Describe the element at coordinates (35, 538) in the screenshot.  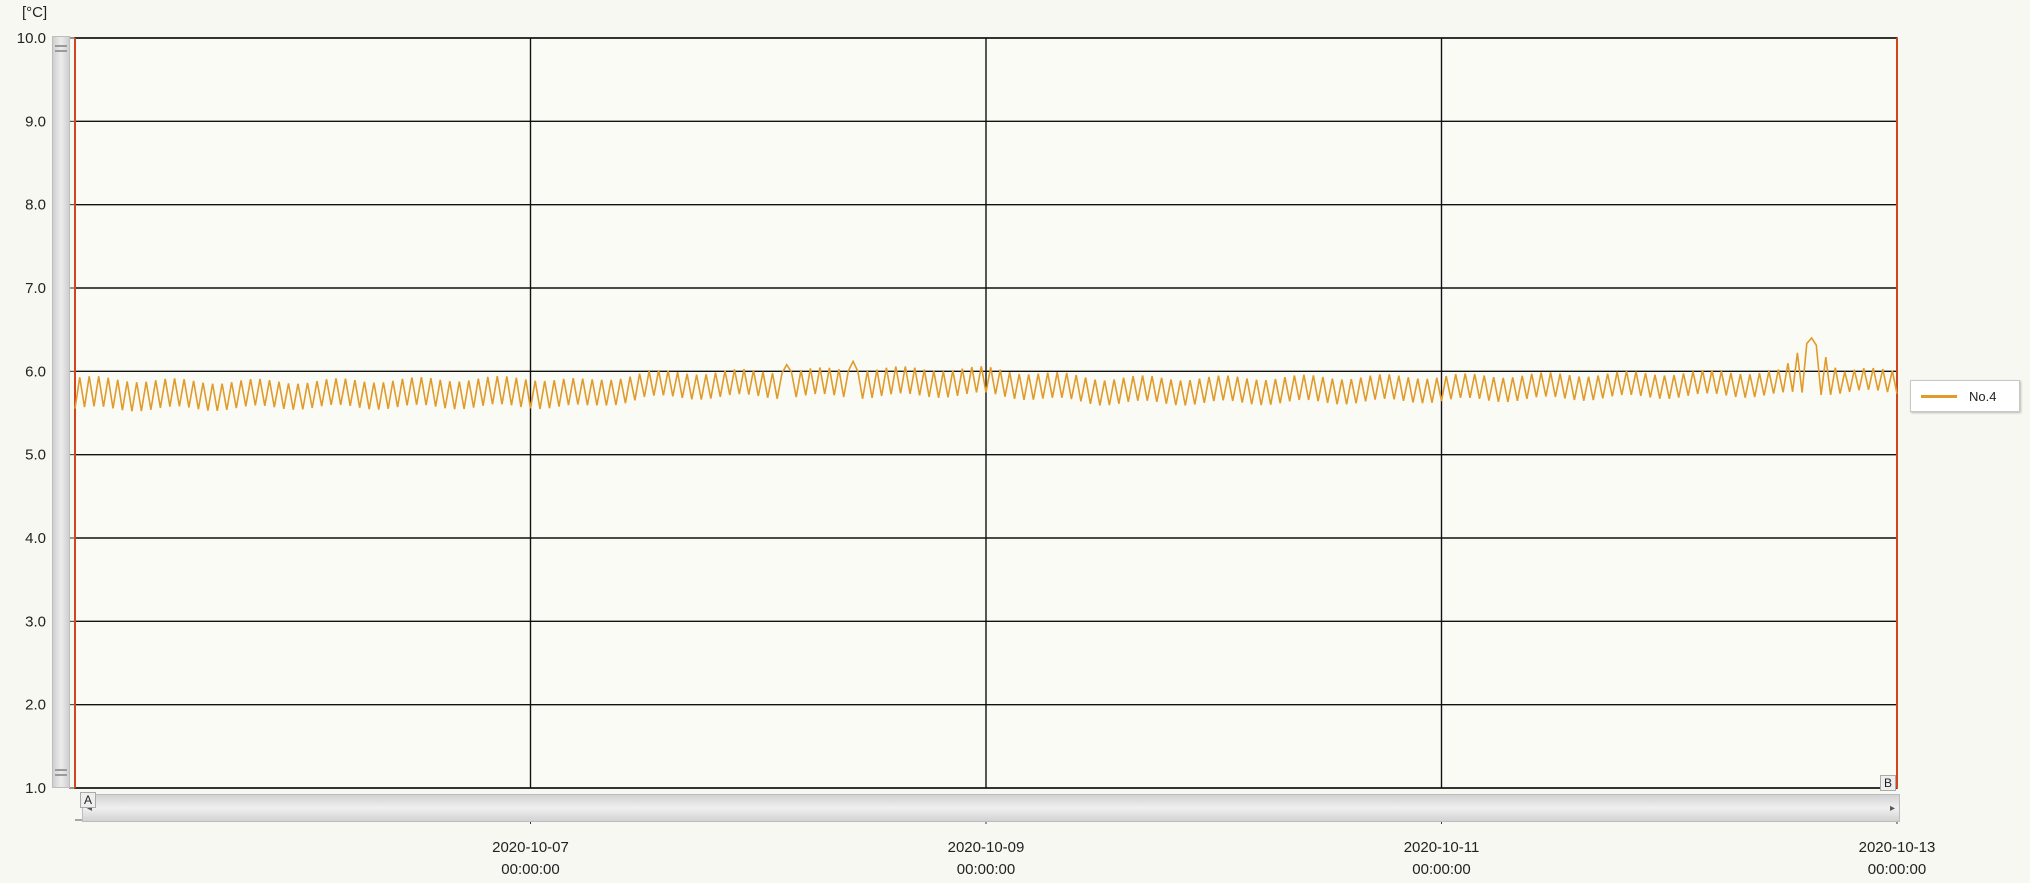
I see `y-tick-label: 4.0` at that location.